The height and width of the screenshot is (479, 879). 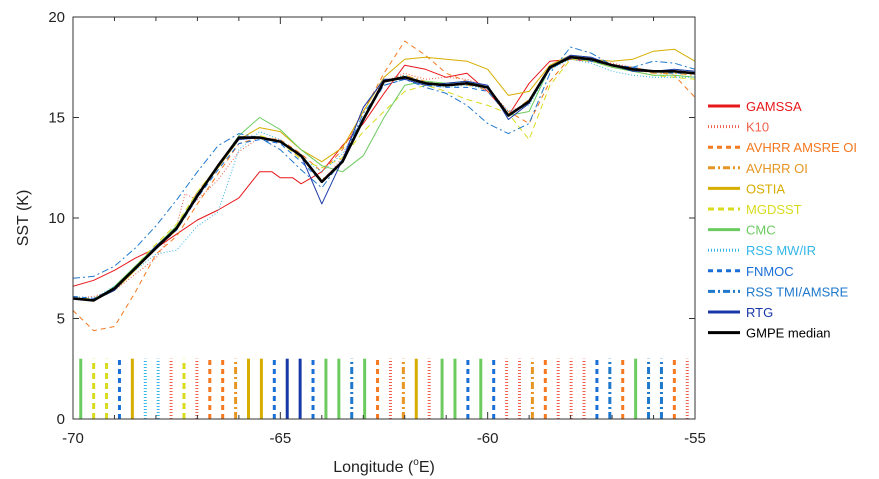 What do you see at coordinates (488, 438) in the screenshot?
I see `x-tick-label: -60` at bounding box center [488, 438].